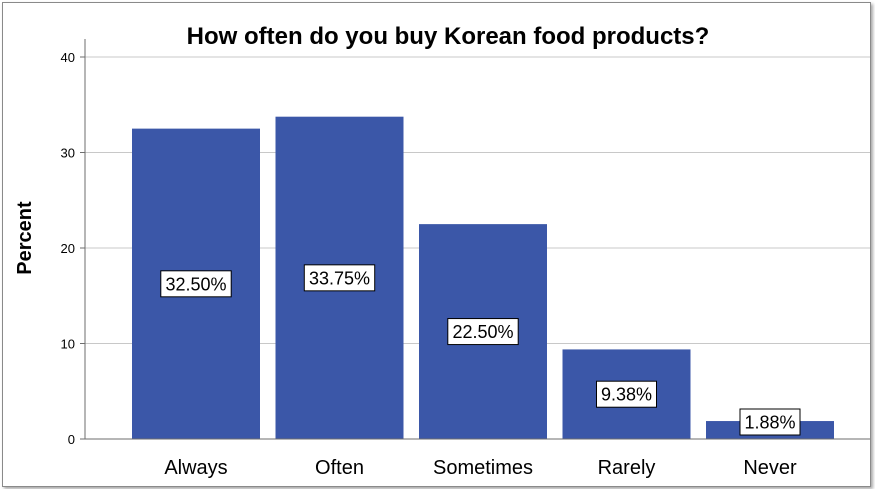  I want to click on y-axis-ticks: 0 10 20 30 40, so click(73, 248).